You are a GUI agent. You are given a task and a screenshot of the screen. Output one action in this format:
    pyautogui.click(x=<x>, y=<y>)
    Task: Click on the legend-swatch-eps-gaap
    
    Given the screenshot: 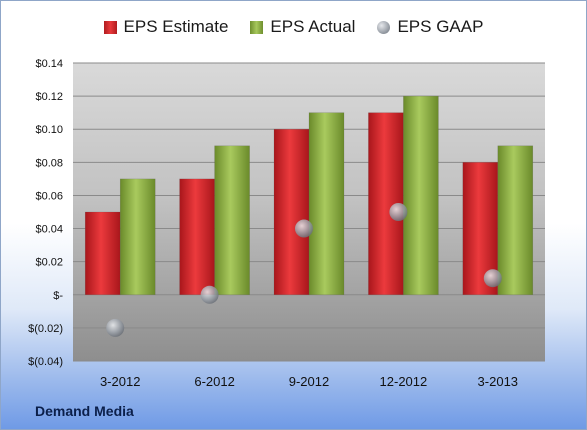 What is the action you would take?
    pyautogui.click(x=384, y=27)
    